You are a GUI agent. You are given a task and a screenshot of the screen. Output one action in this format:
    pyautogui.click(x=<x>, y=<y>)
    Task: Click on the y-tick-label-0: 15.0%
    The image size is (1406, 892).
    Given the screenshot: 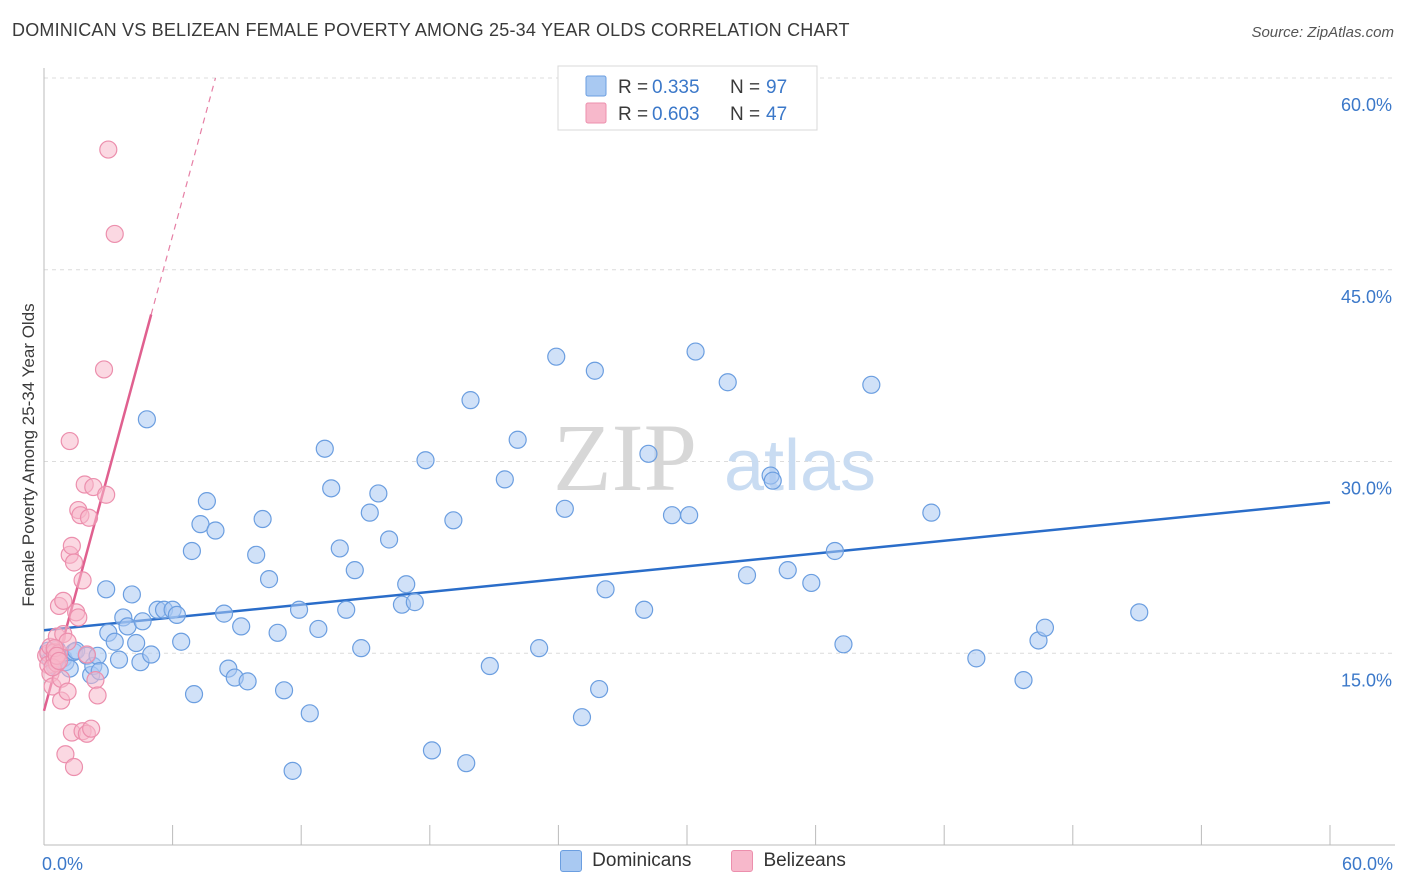 What is the action you would take?
    pyautogui.click(x=1366, y=680)
    